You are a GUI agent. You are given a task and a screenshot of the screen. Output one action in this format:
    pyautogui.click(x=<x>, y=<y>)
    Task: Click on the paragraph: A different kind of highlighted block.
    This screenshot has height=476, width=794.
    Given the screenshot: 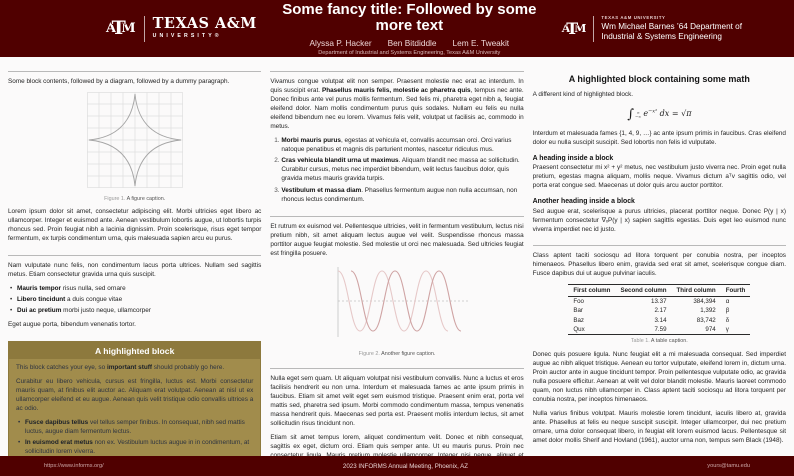 What is the action you would take?
    pyautogui.click(x=583, y=94)
    